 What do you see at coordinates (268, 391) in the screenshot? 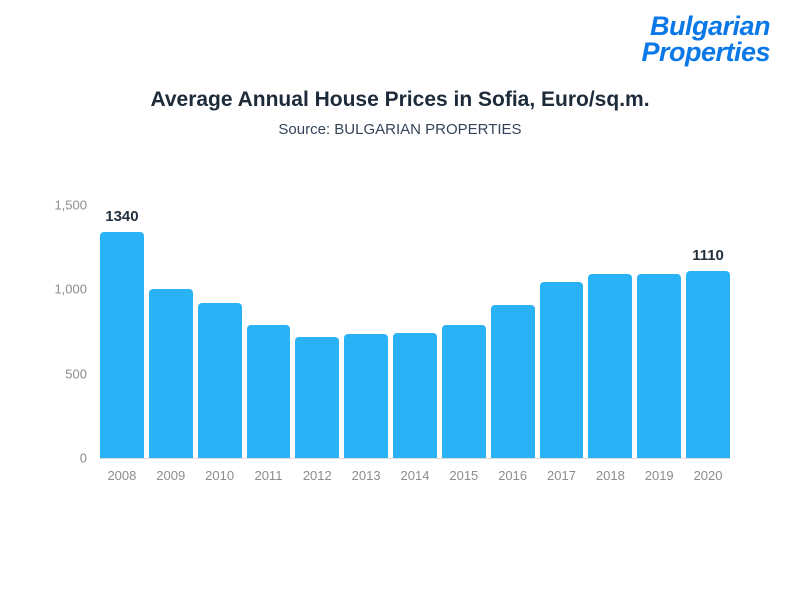
I see `bar-2011` at bounding box center [268, 391].